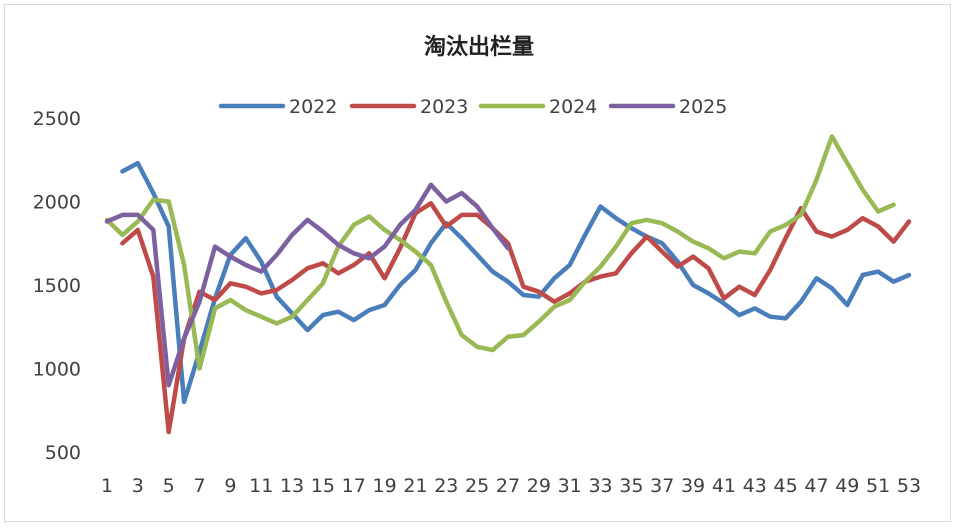 This screenshot has height=530, width=957. I want to click on x-tick-label: 43, so click(755, 486).